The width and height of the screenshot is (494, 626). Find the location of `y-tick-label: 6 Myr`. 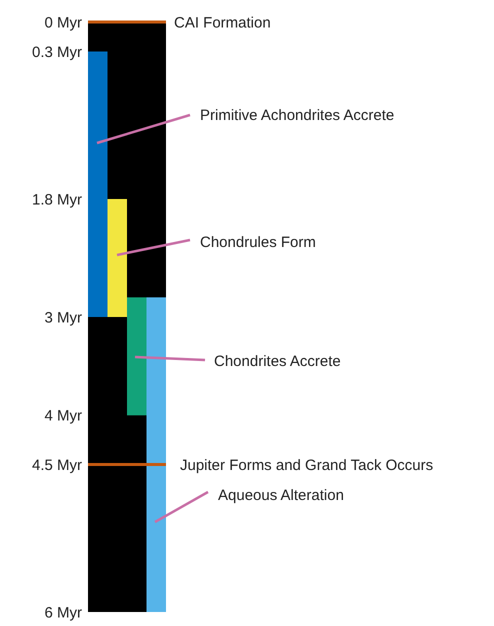

y-tick-label: 6 Myr is located at coordinates (63, 613).